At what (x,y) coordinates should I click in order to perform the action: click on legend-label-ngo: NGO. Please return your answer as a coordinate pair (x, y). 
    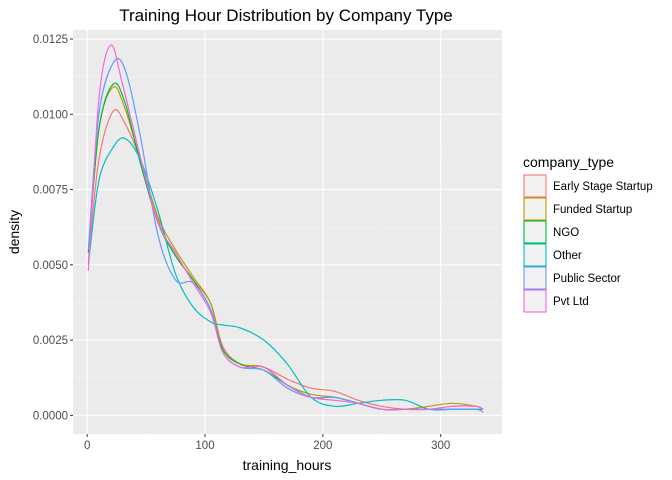
    Looking at the image, I should click on (566, 233).